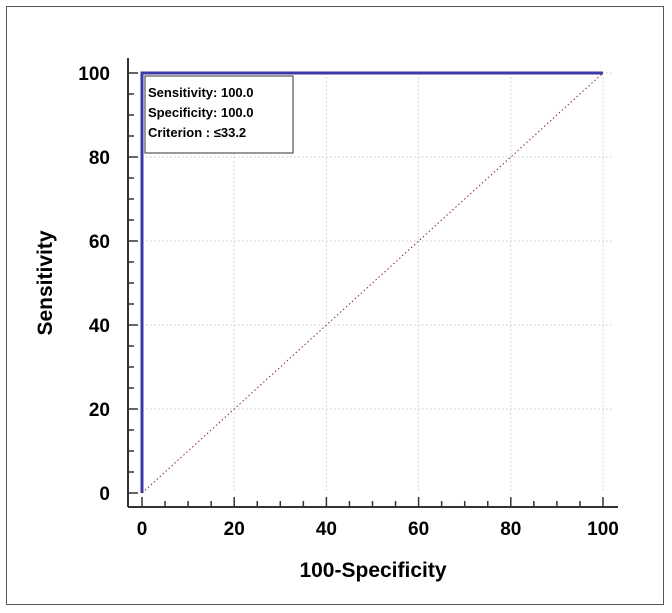 The height and width of the screenshot is (613, 672). What do you see at coordinates (94, 74) in the screenshot?
I see `y-tick-label: 100` at bounding box center [94, 74].